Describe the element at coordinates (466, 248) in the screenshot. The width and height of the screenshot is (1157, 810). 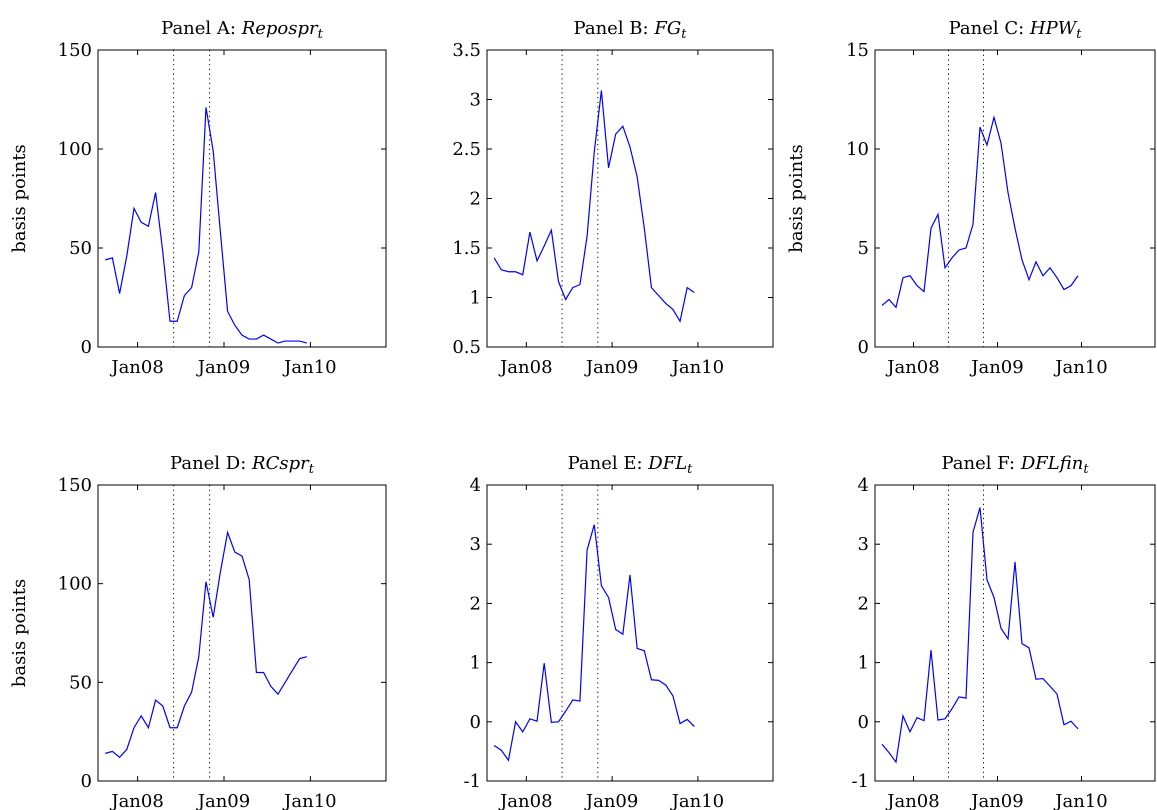
I see `y-tick-label: 1.5` at that location.